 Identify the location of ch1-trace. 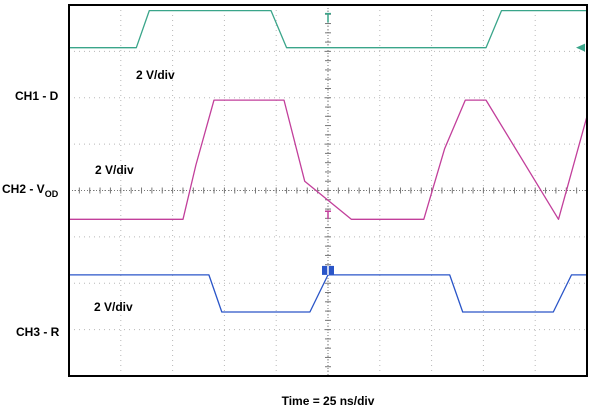
(328, 29).